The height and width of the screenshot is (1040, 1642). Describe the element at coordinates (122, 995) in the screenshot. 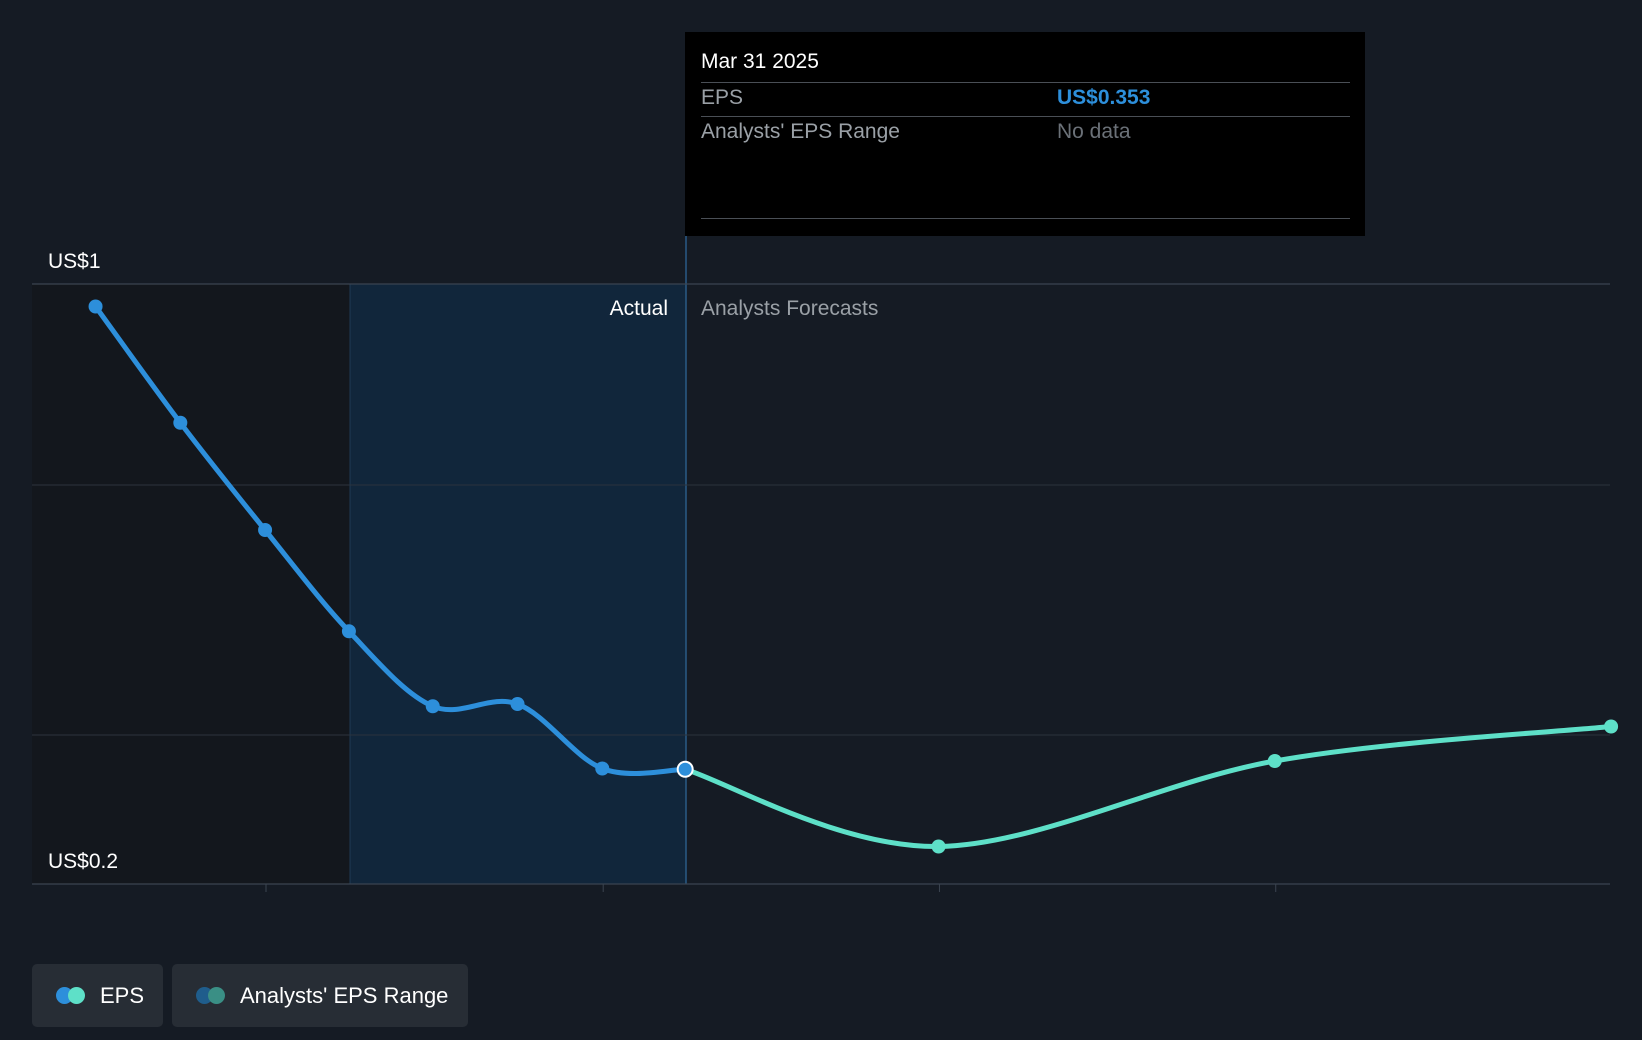

I see `legend-eps-label: EPS` at that location.